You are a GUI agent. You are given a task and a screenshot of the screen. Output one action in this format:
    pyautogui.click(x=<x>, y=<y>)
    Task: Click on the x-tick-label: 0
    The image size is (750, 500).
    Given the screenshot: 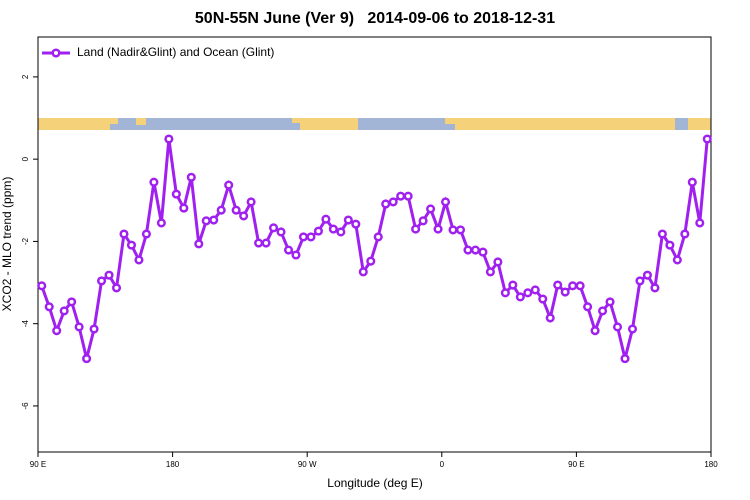 What is the action you would take?
    pyautogui.click(x=442, y=464)
    